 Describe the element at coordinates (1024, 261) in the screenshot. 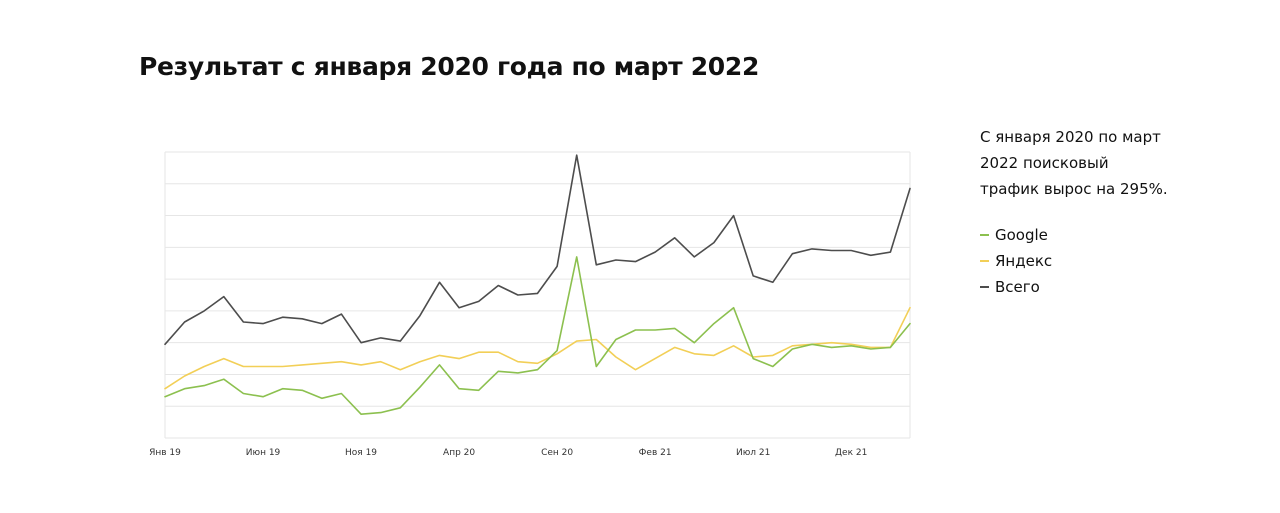

I see `legend-label-yandex: Яндекс` at that location.